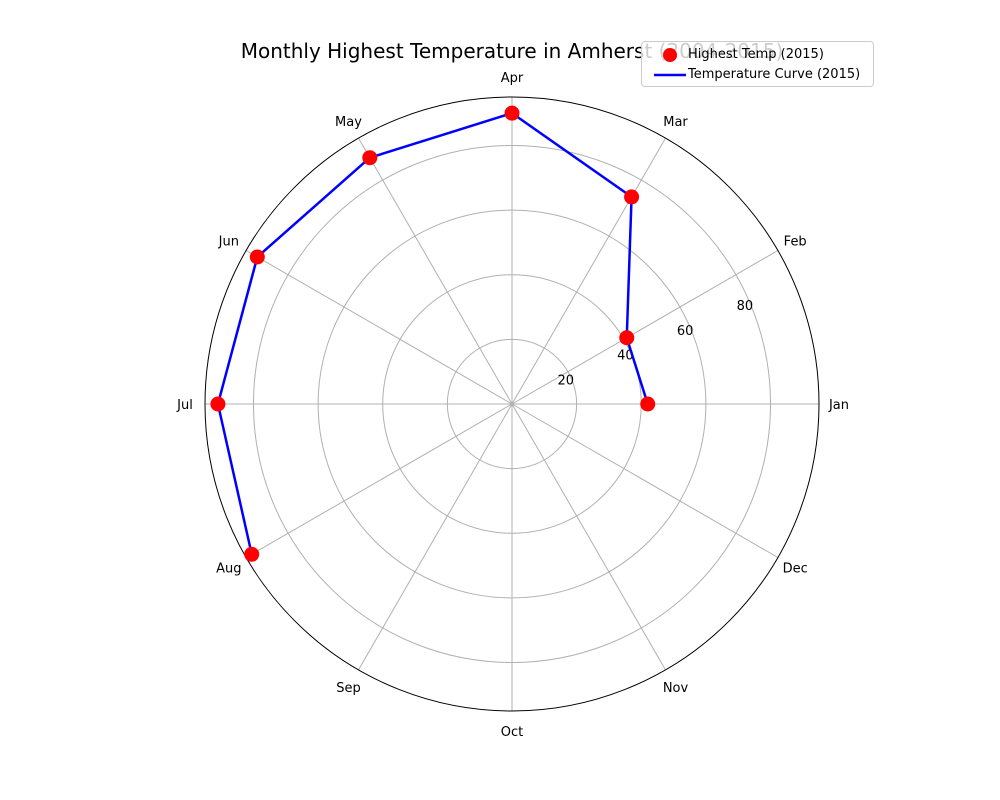 This screenshot has width=1000, height=800. Describe the element at coordinates (625, 356) in the screenshot. I see `radial-tick-label: 40` at that location.